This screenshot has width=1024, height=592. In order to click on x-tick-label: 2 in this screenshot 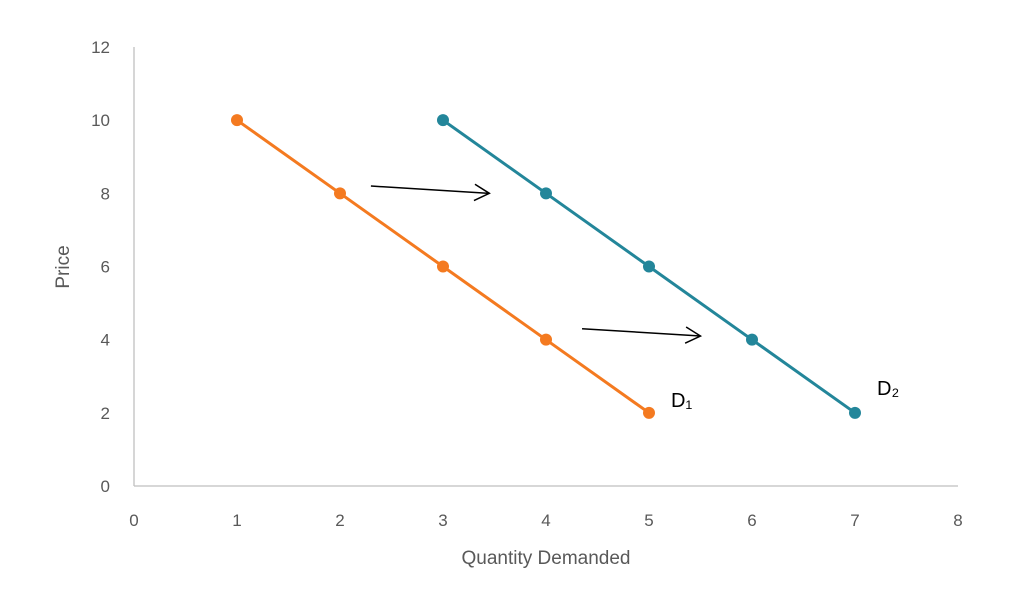, I will do `click(339, 520)`.